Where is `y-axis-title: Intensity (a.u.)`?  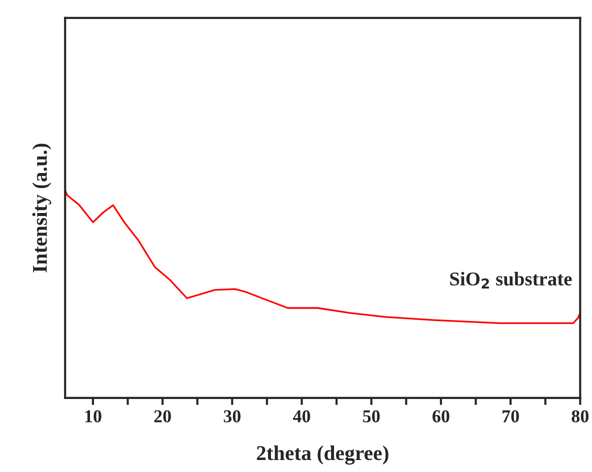
y-axis-title: Intensity (a.u.) is located at coordinates (42, 208).